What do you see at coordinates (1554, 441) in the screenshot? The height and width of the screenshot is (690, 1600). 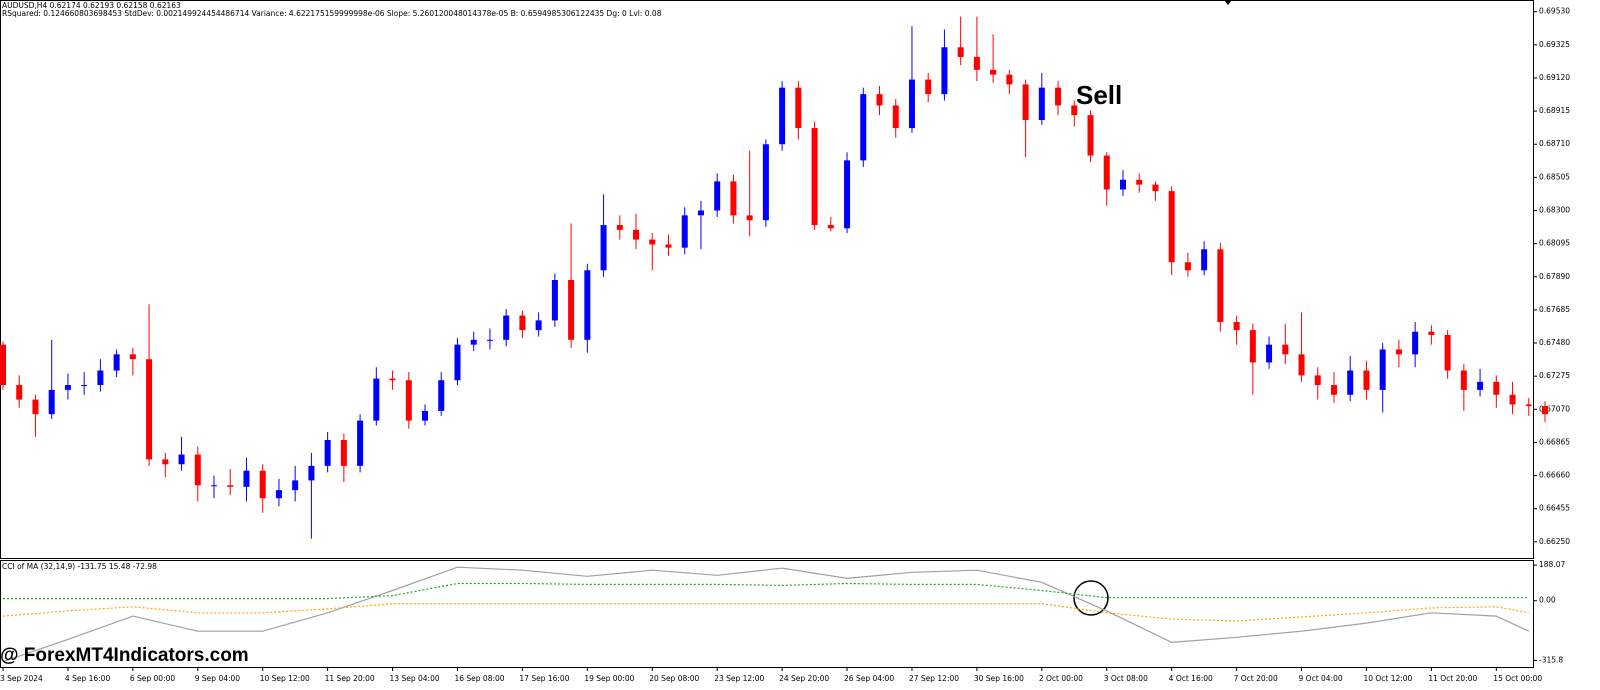 I see `y-tick-label: 0.66865` at bounding box center [1554, 441].